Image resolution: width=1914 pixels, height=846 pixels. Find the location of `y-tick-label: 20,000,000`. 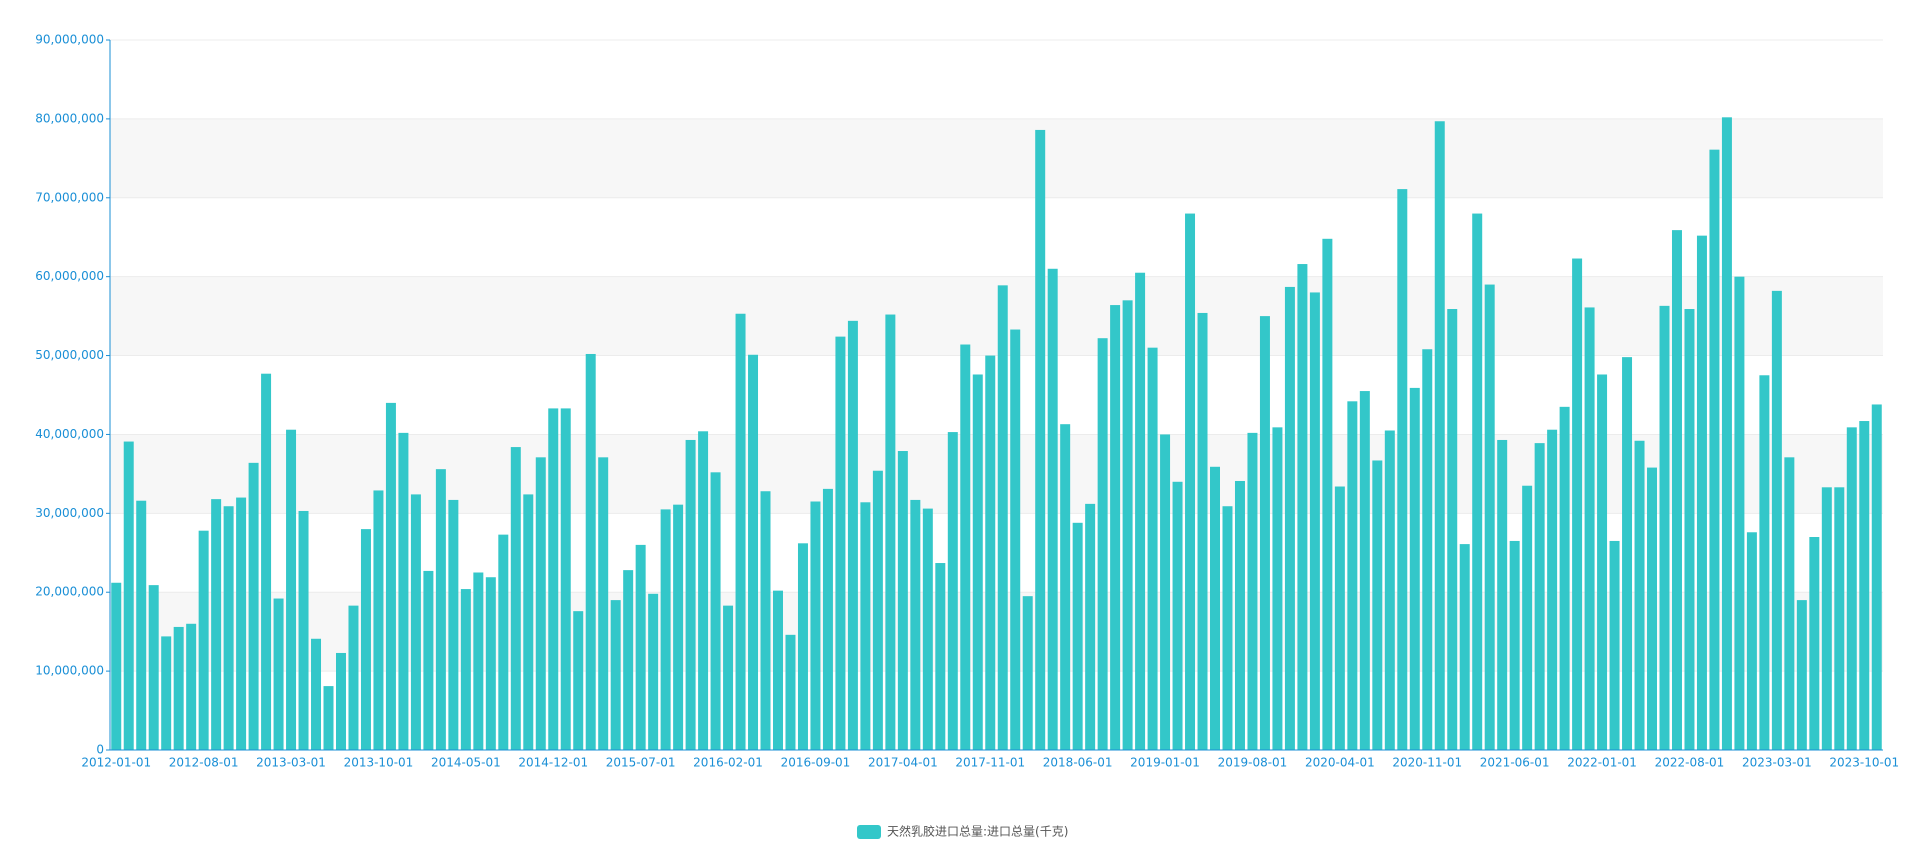

y-tick-label: 20,000,000 is located at coordinates (69, 592).